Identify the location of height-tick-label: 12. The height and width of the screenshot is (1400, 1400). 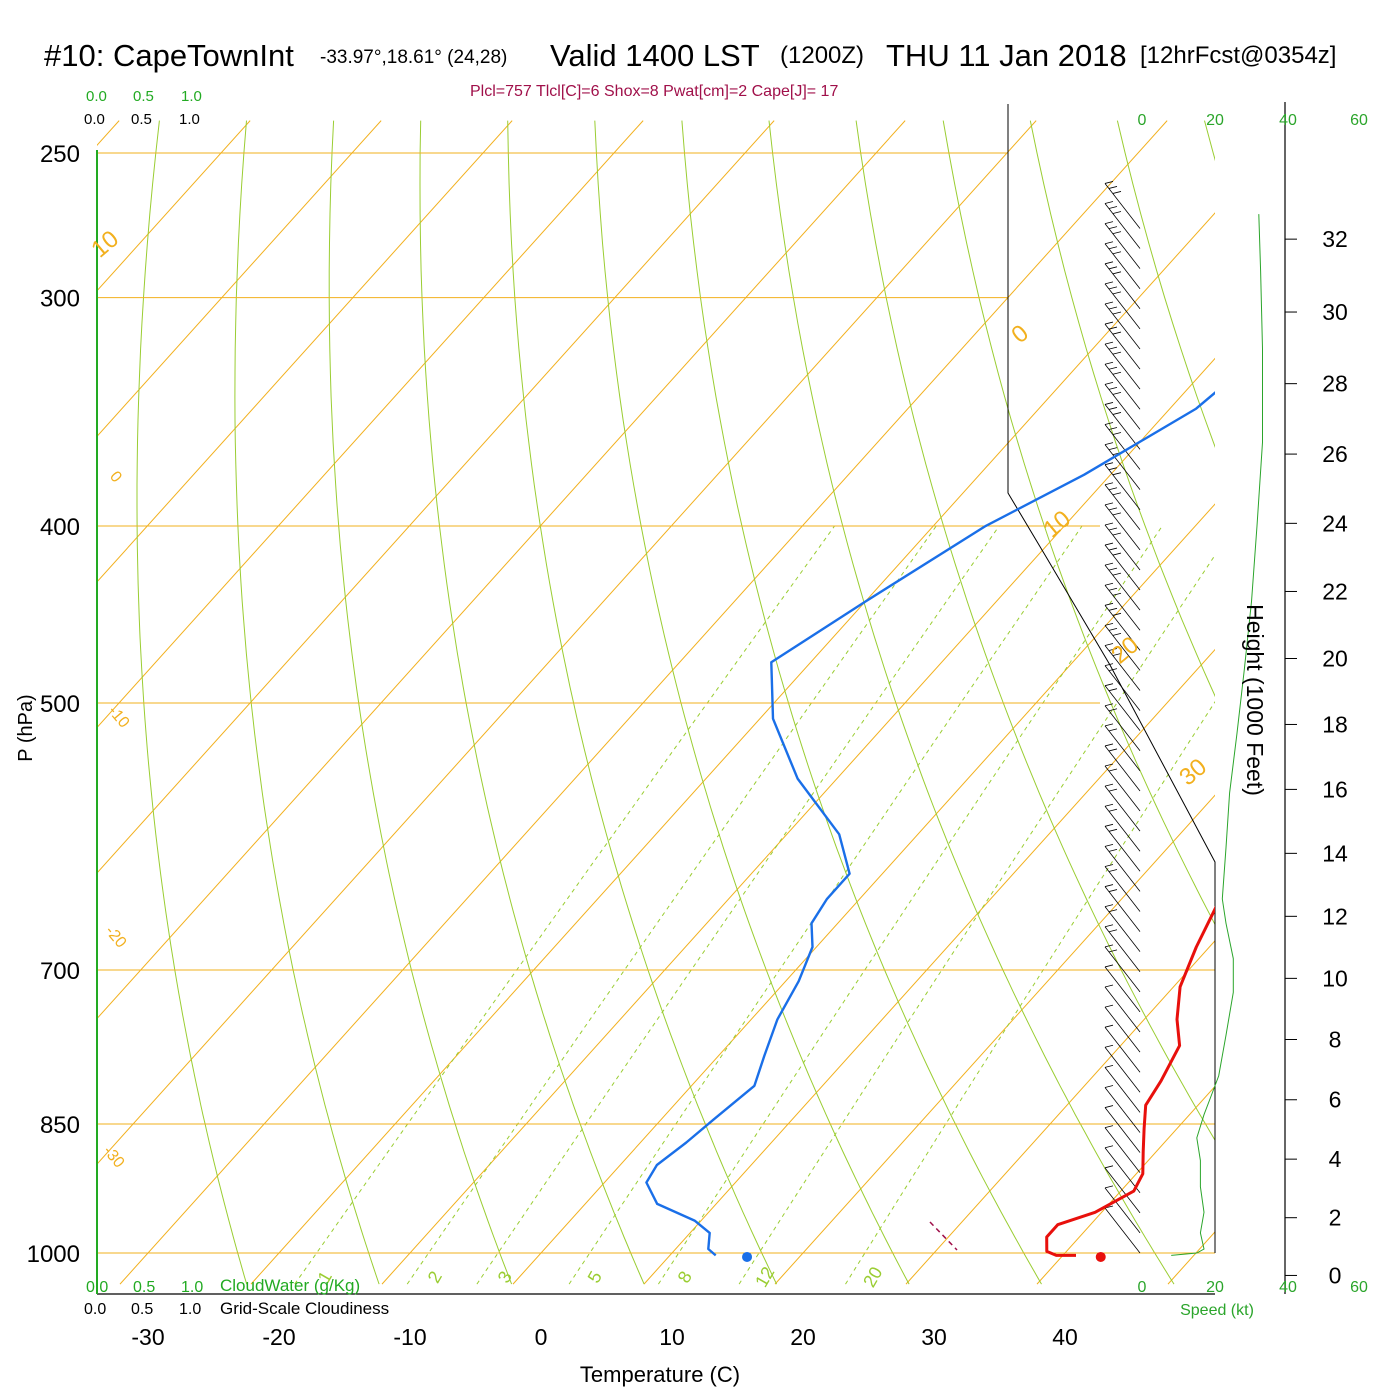
(1335, 916).